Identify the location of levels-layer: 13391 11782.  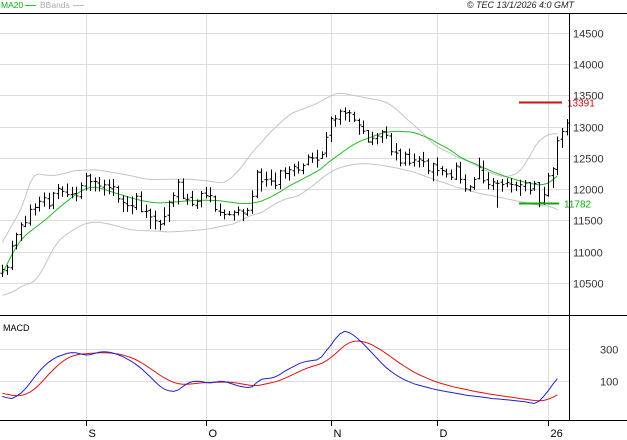
(557, 155).